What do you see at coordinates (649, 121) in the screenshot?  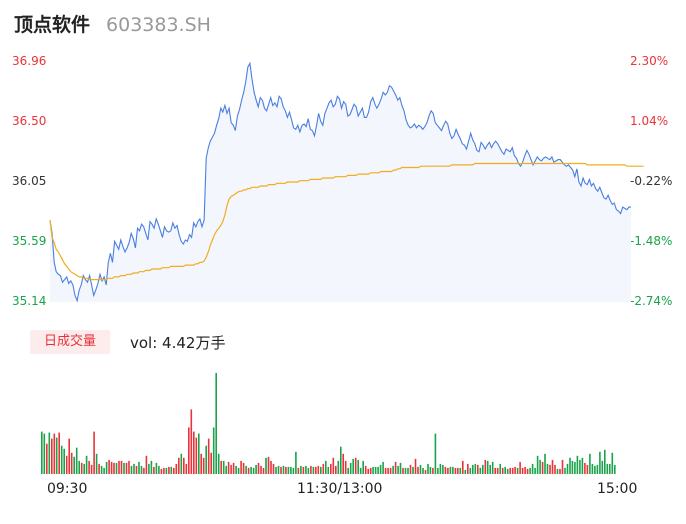 I see `pct-tick-label: 1.04%` at bounding box center [649, 121].